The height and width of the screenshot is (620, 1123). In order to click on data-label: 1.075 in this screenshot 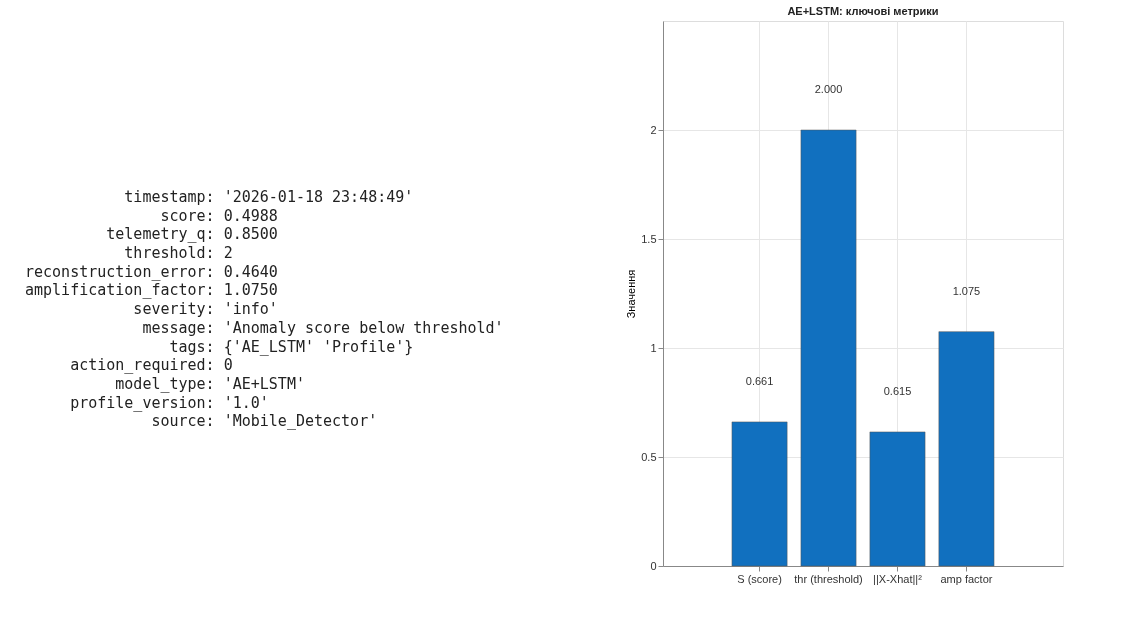, I will do `click(966, 290)`.